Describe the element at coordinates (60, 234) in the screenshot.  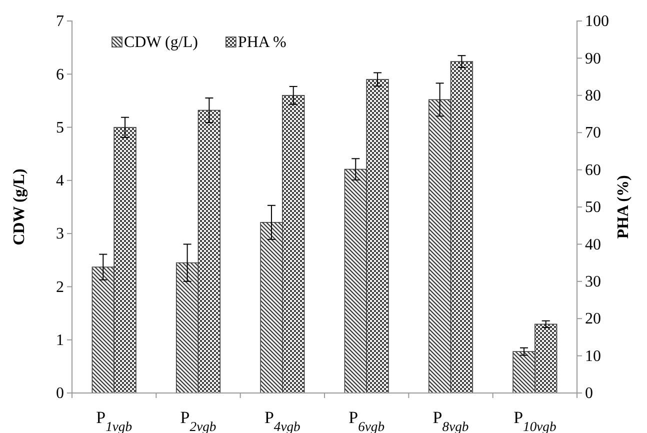
I see `y-tick-label: 3` at that location.